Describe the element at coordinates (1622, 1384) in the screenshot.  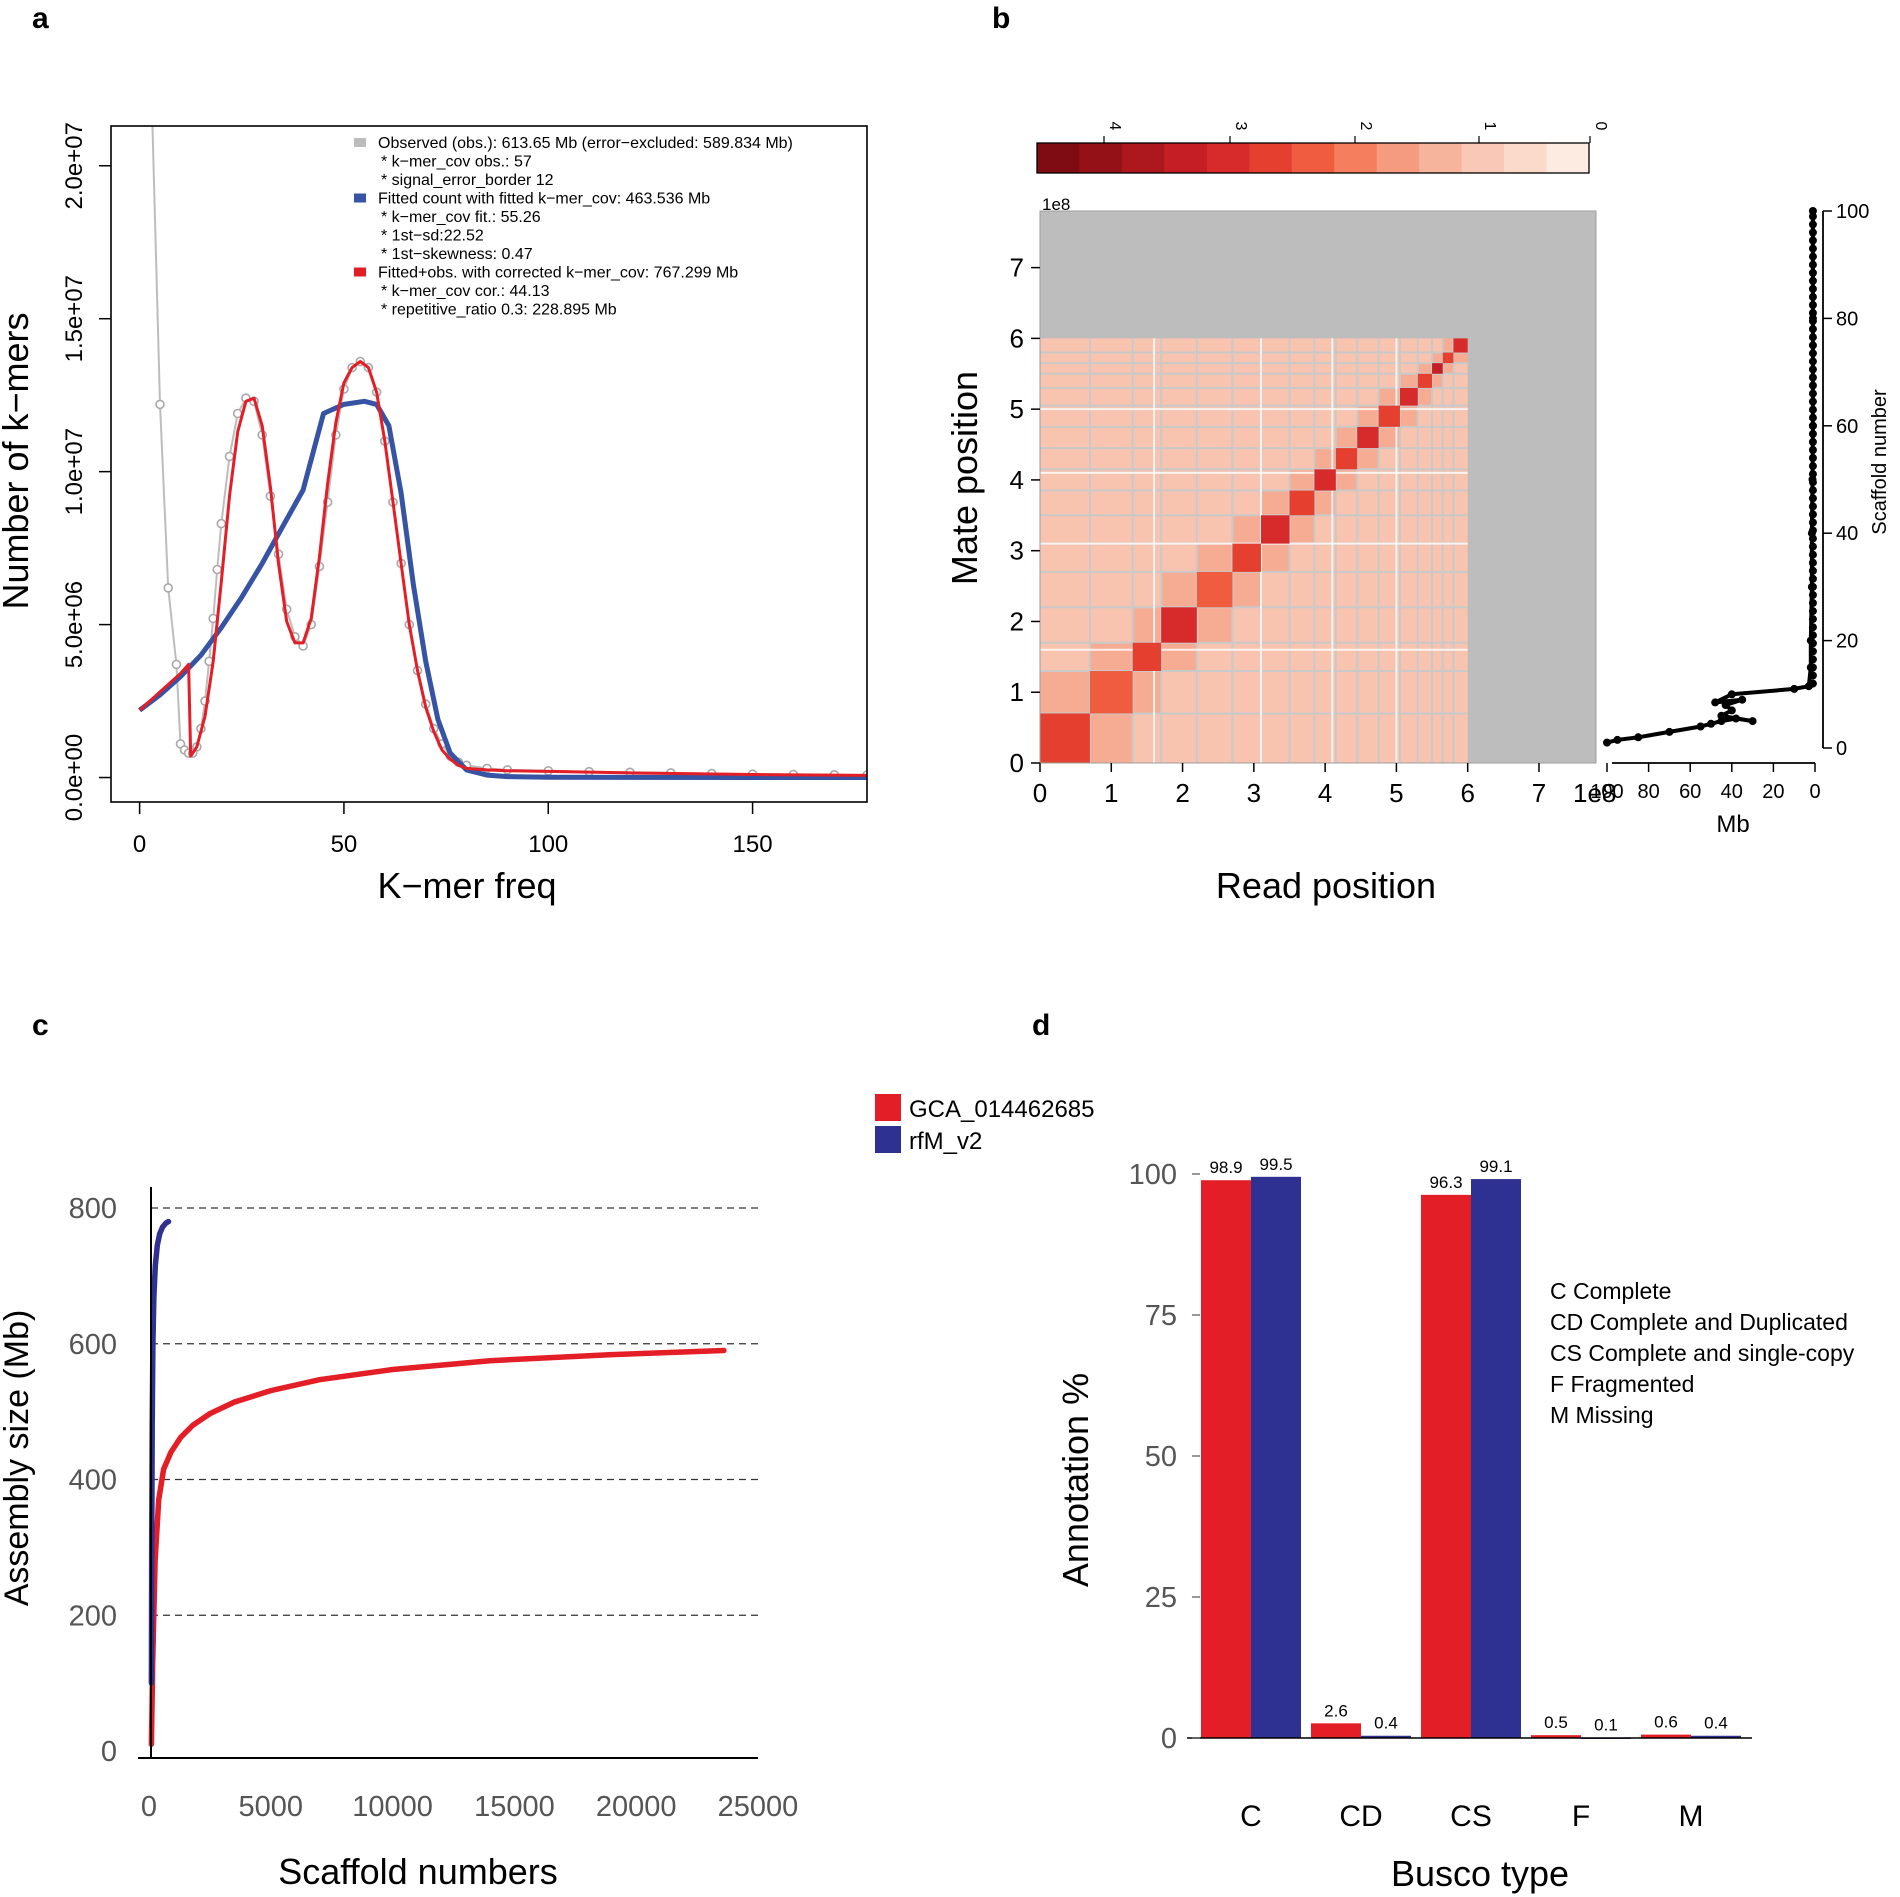
I see `d-annotation-line: F Fragmented` at that location.